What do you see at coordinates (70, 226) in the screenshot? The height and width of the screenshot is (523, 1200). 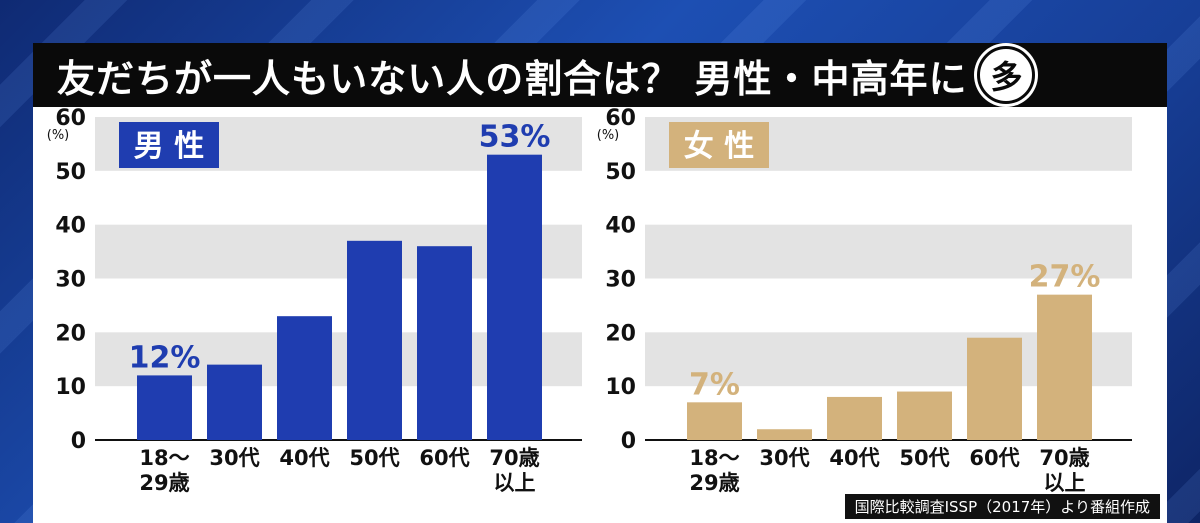 I see `male-y-tick-label: 40` at bounding box center [70, 226].